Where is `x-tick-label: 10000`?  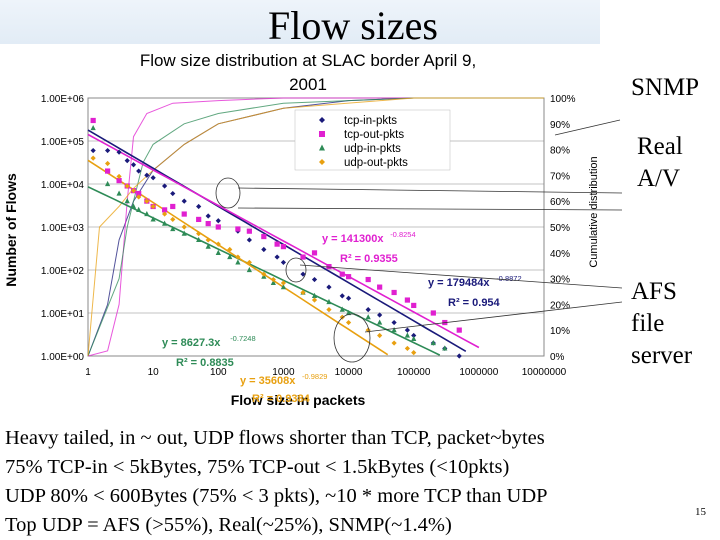
x-tick-label: 10000 is located at coordinates (349, 372).